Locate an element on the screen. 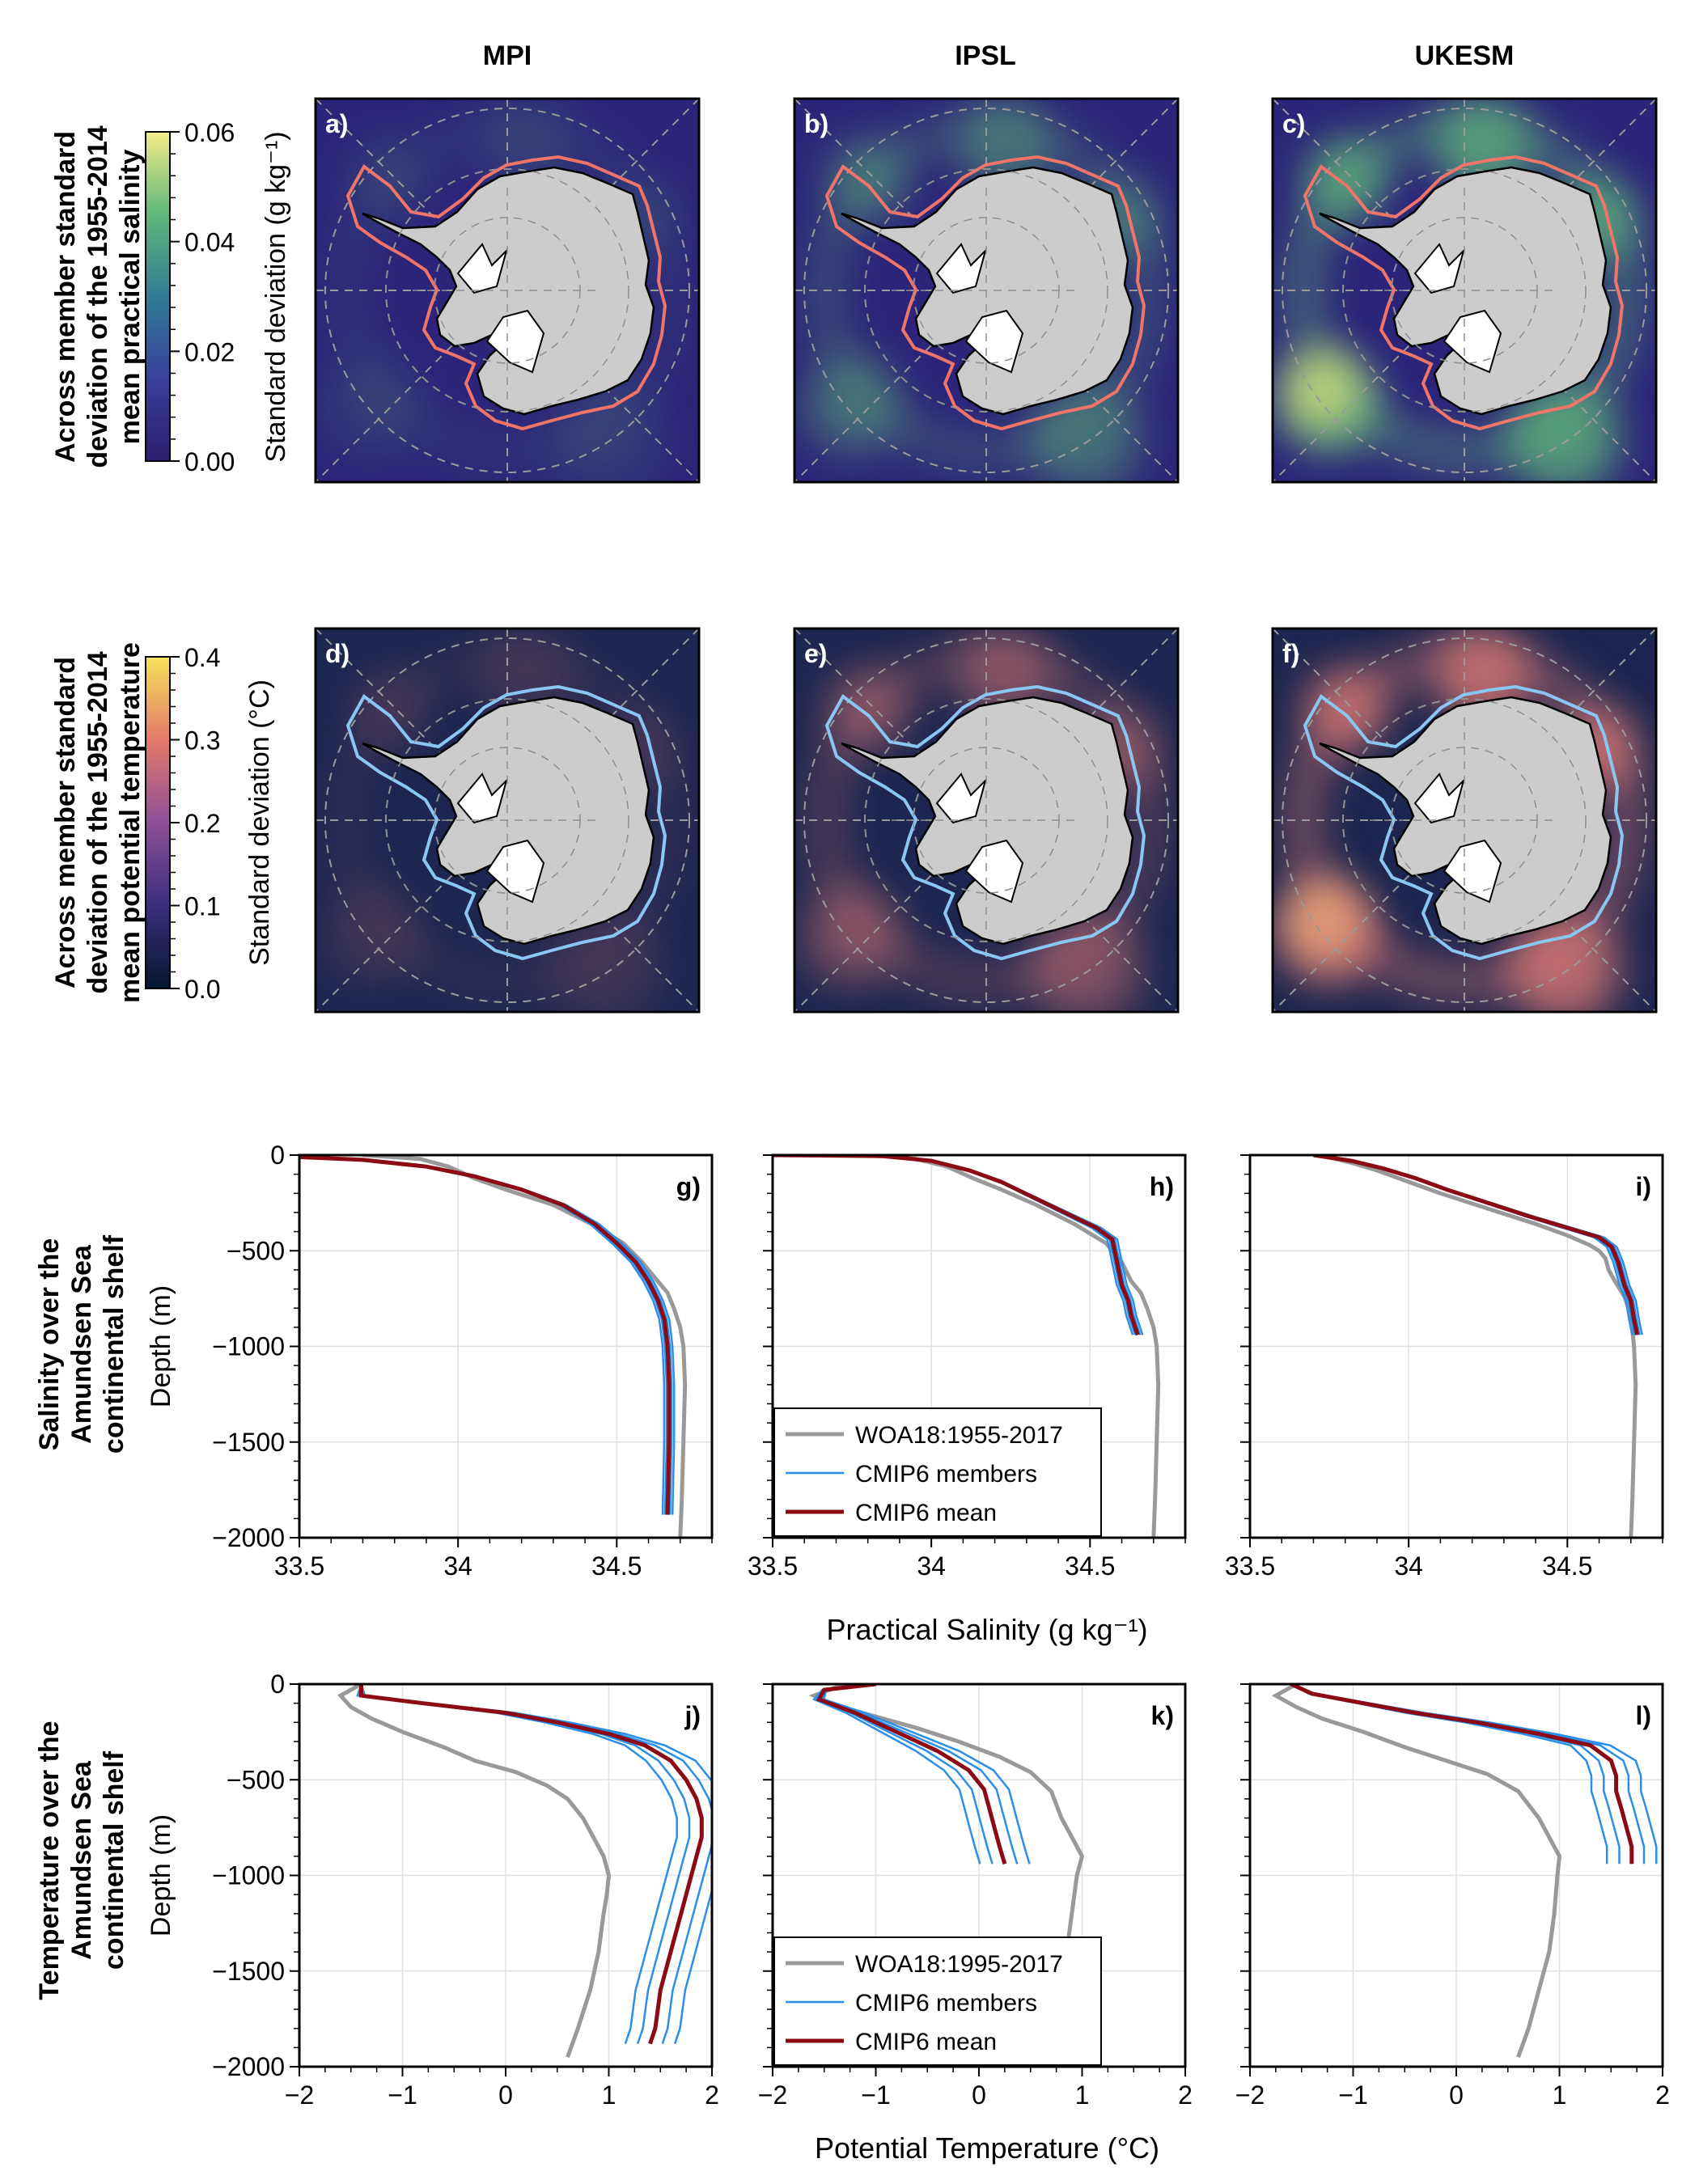  depth-tick-label: 0 is located at coordinates (277, 1685).